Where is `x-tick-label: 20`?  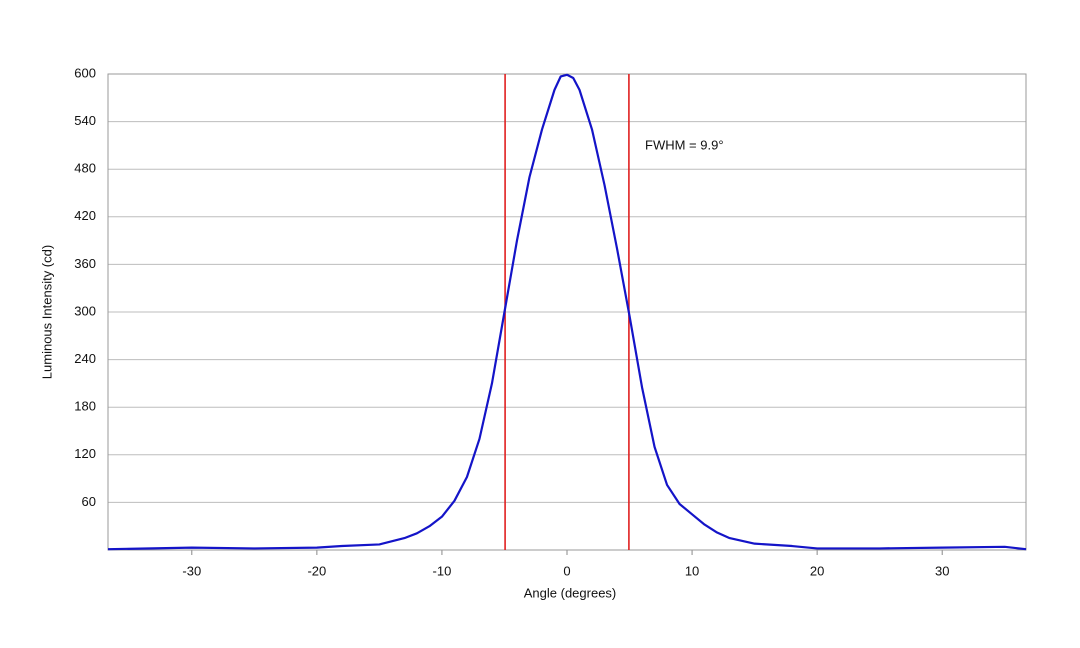 x-tick-label: 20 is located at coordinates (817, 570).